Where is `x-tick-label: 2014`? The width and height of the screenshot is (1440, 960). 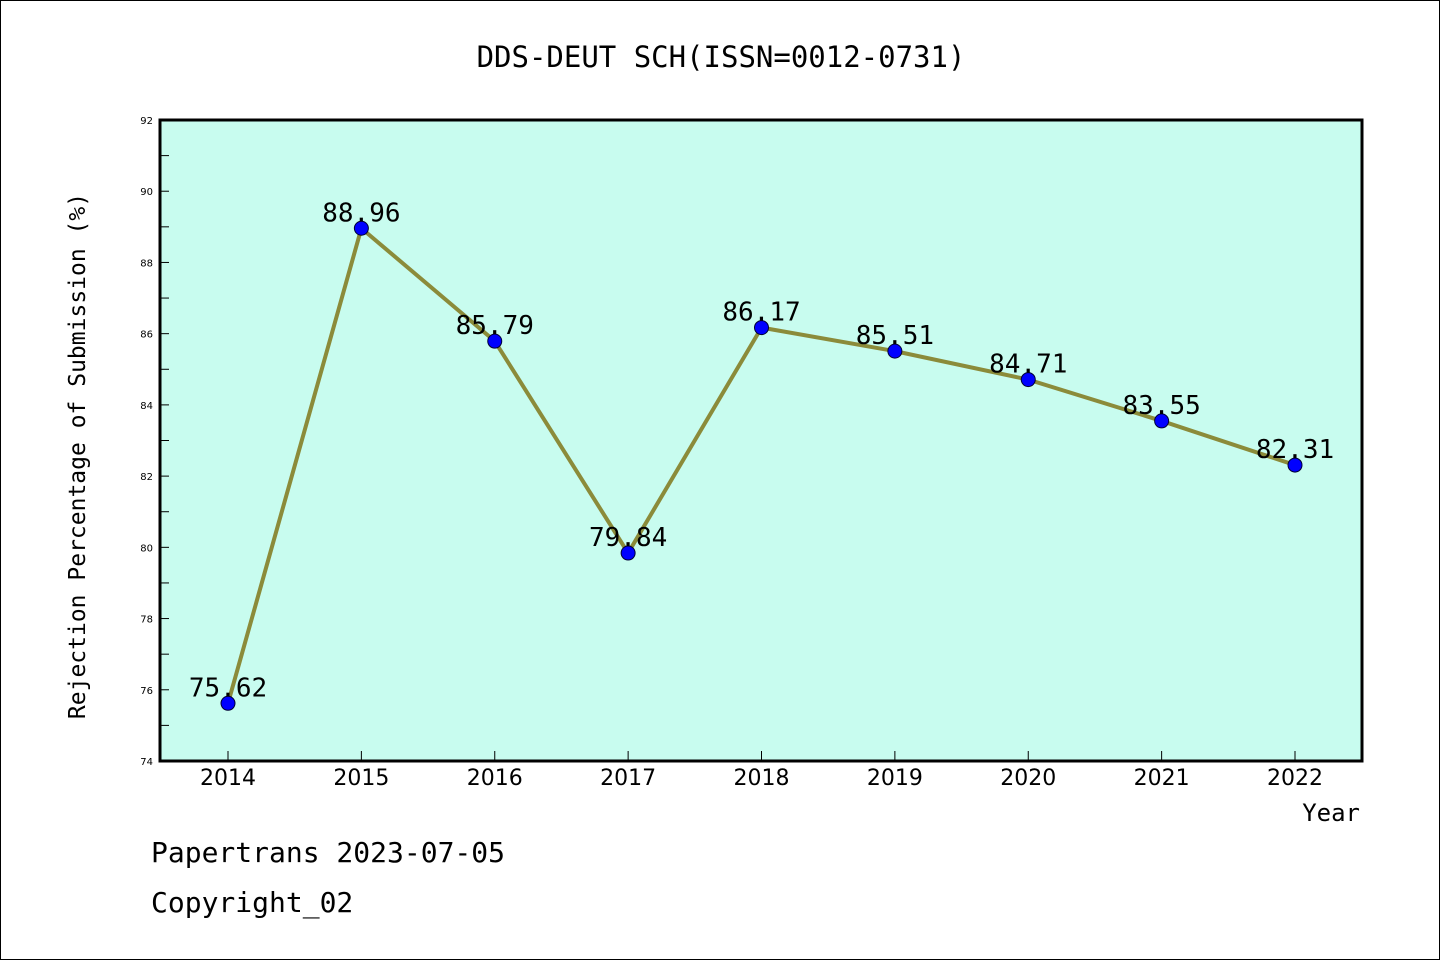 x-tick-label: 2014 is located at coordinates (228, 778).